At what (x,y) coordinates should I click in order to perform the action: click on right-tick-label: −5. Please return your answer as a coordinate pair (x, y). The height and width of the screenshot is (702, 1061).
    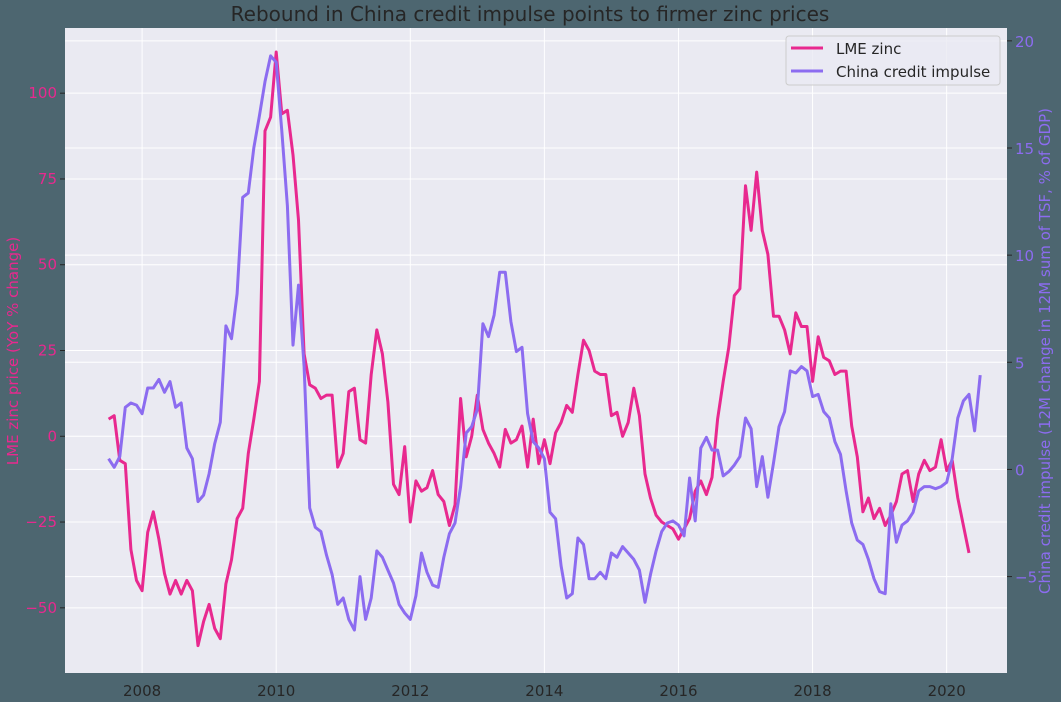
    Looking at the image, I should click on (1026, 578).